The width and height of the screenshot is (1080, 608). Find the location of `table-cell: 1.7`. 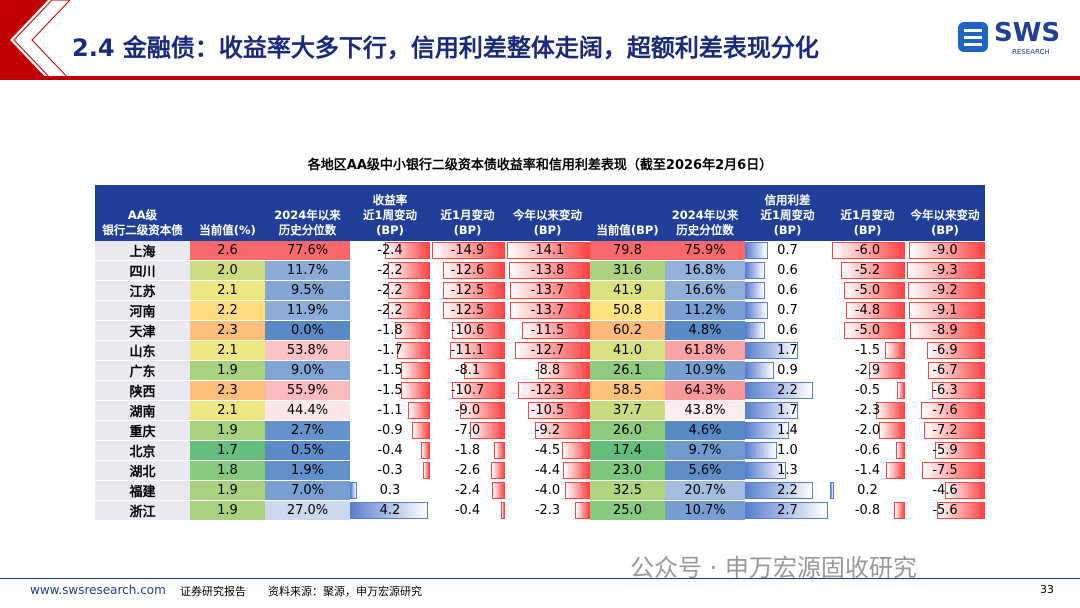

table-cell: 1.7 is located at coordinates (787, 350).